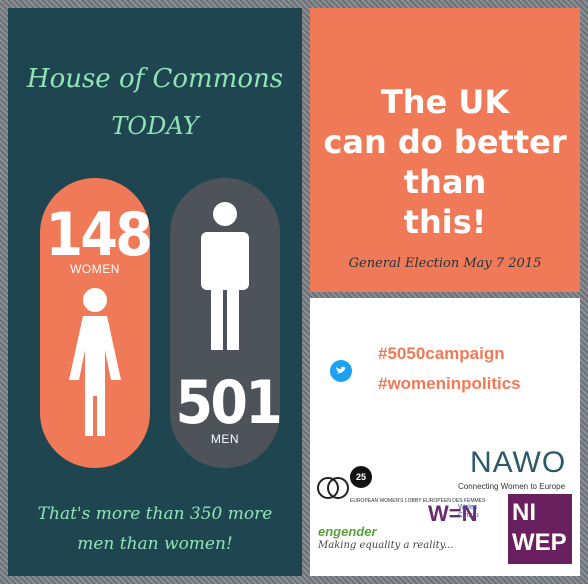 This screenshot has width=588, height=584. I want to click on man-icon, so click(225, 276).